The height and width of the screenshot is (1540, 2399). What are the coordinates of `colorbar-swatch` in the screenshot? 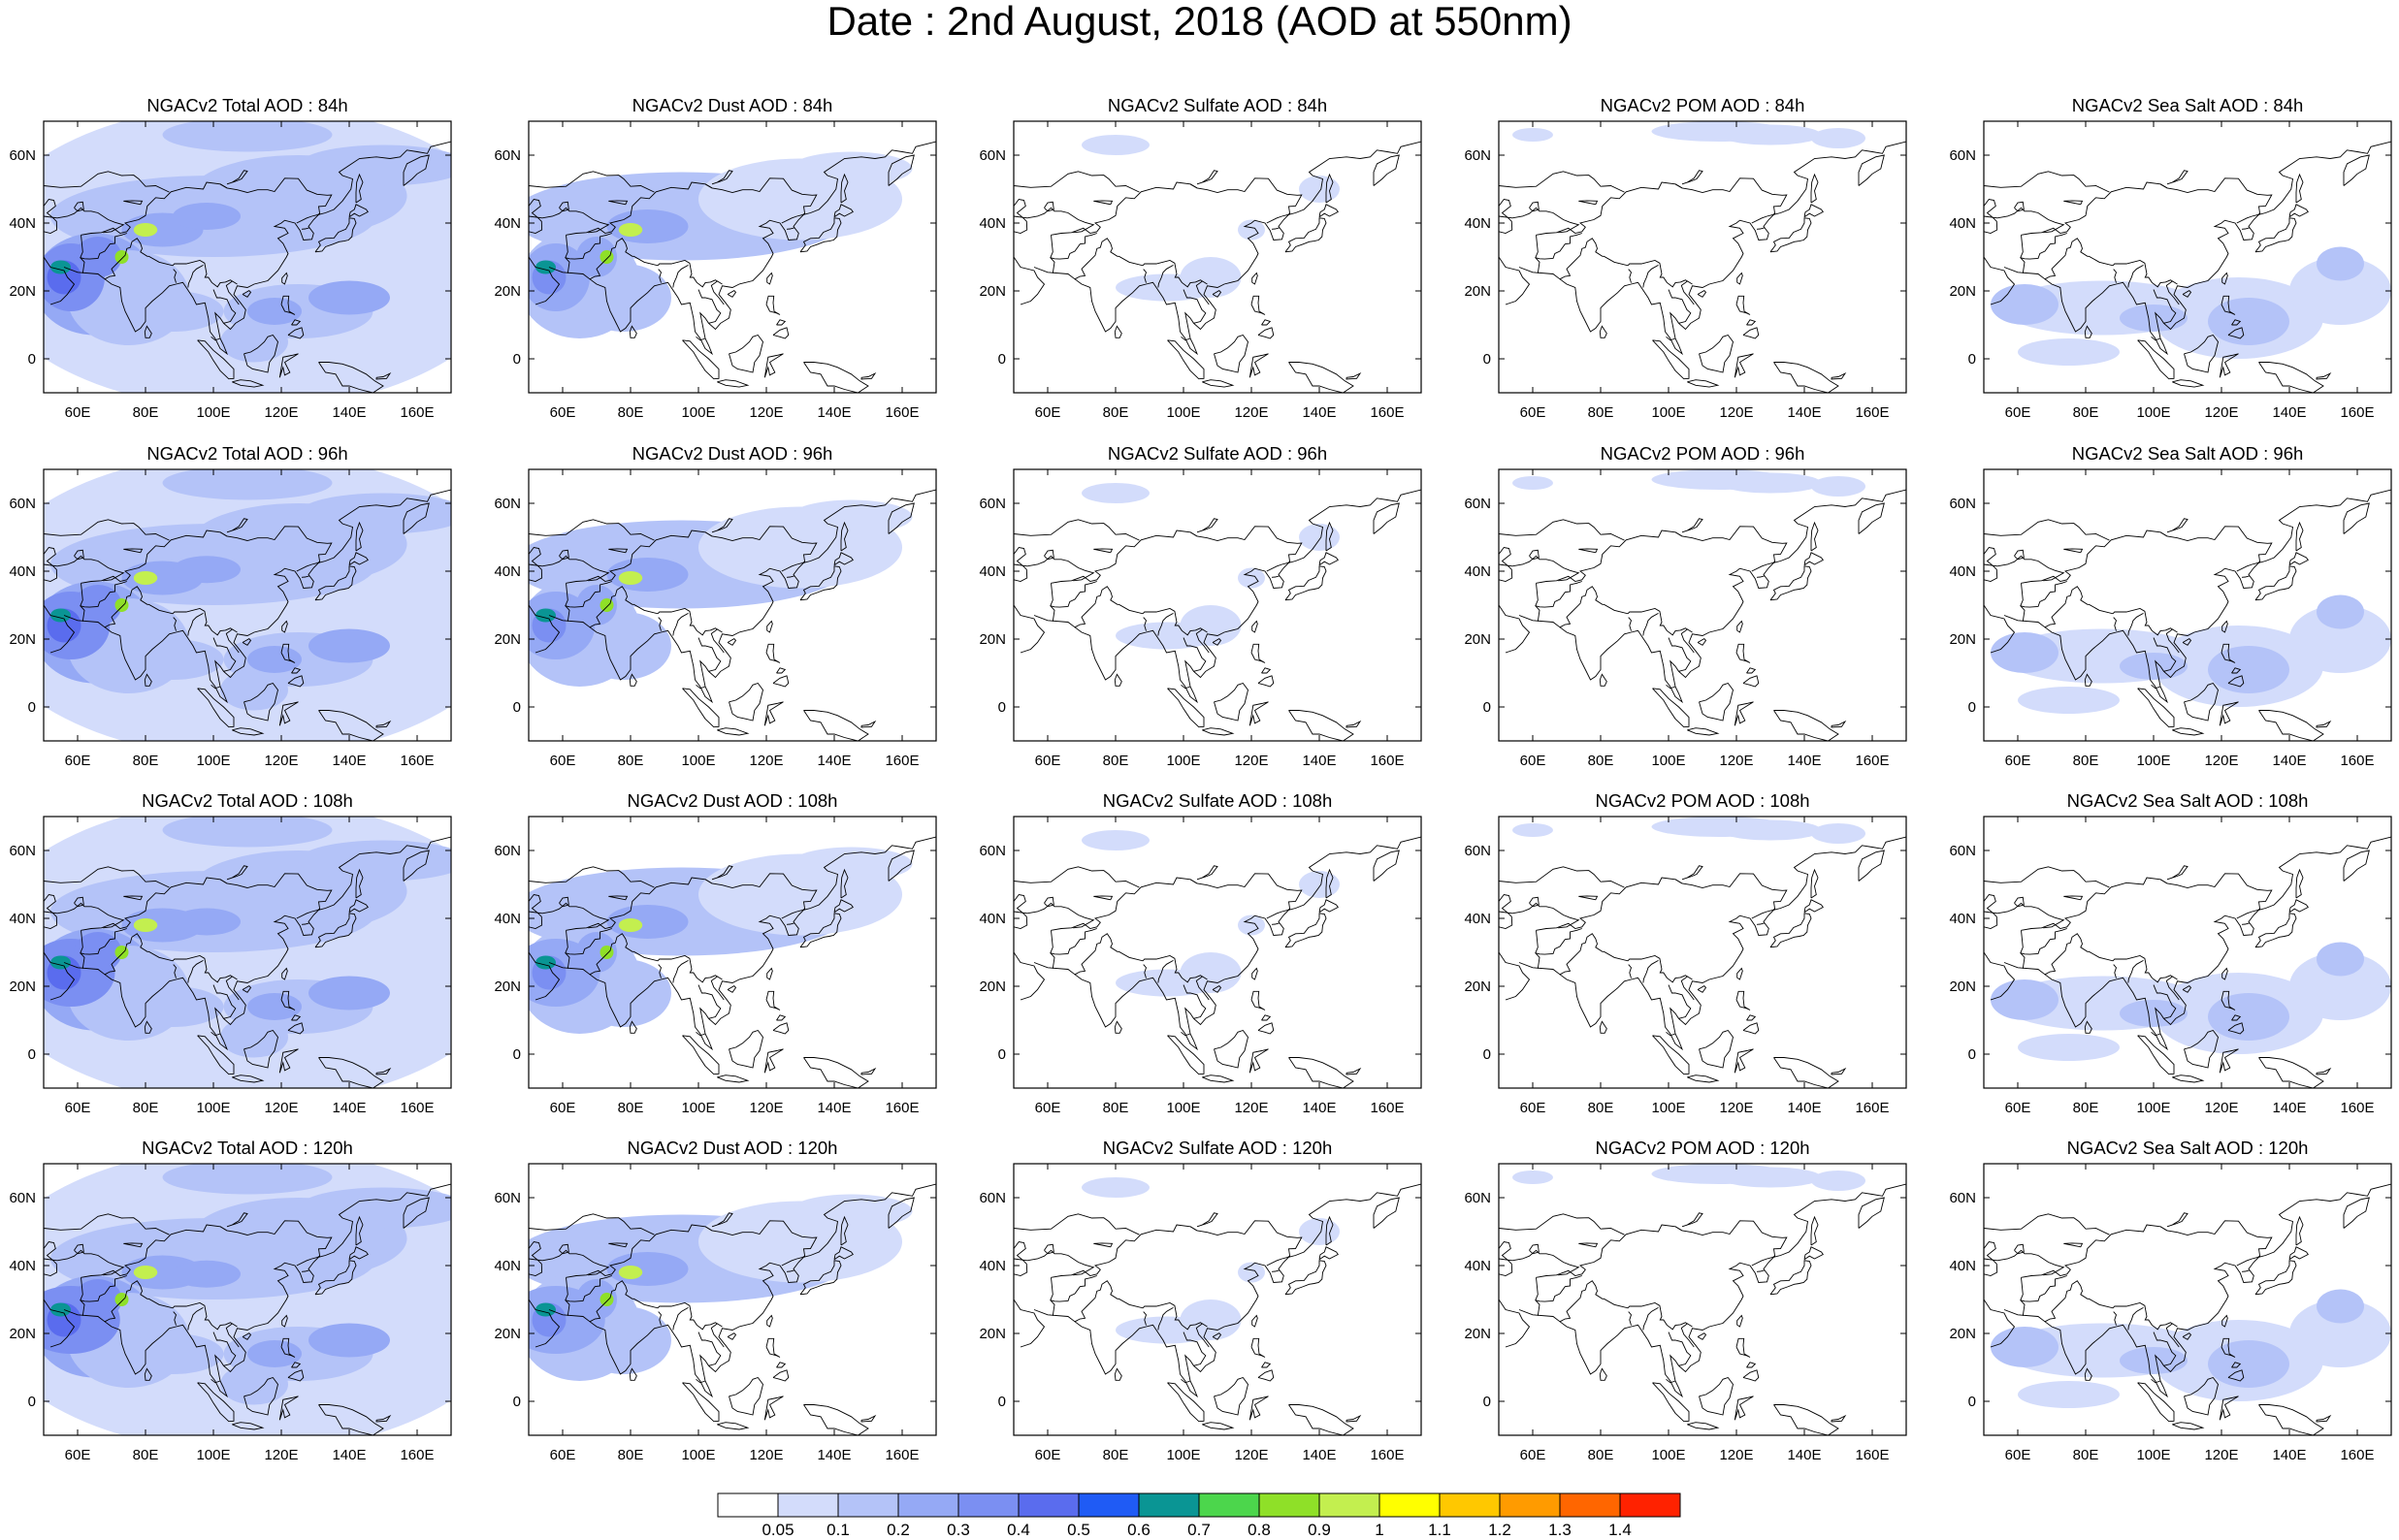 It's located at (1650, 1505).